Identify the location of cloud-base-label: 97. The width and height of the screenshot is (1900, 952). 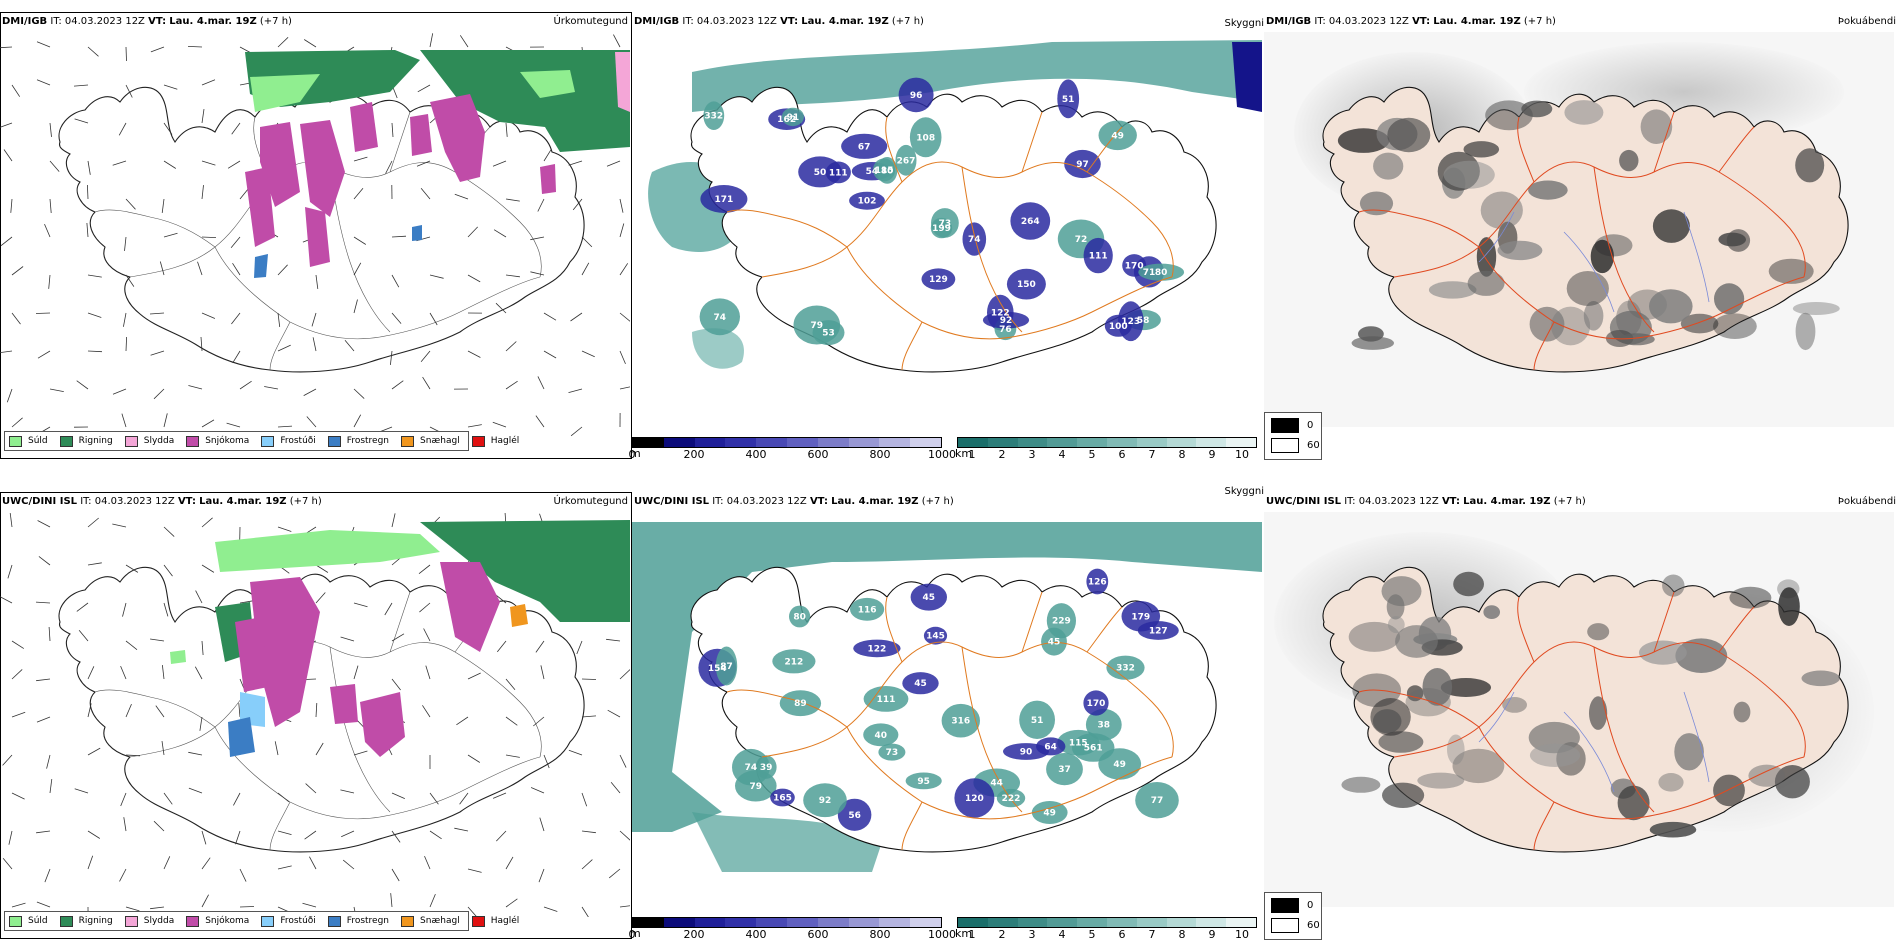
(1082, 165).